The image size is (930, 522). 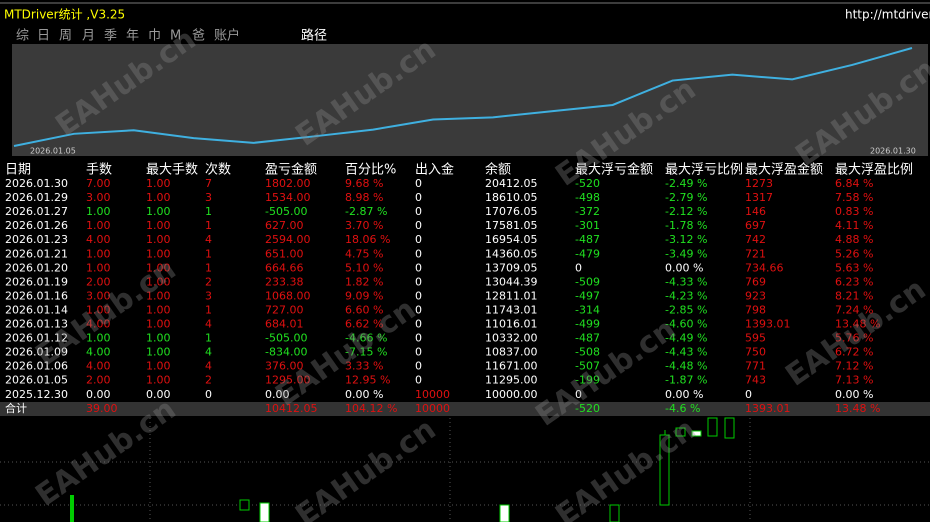 What do you see at coordinates (664, 470) in the screenshot?
I see `candle` at bounding box center [664, 470].